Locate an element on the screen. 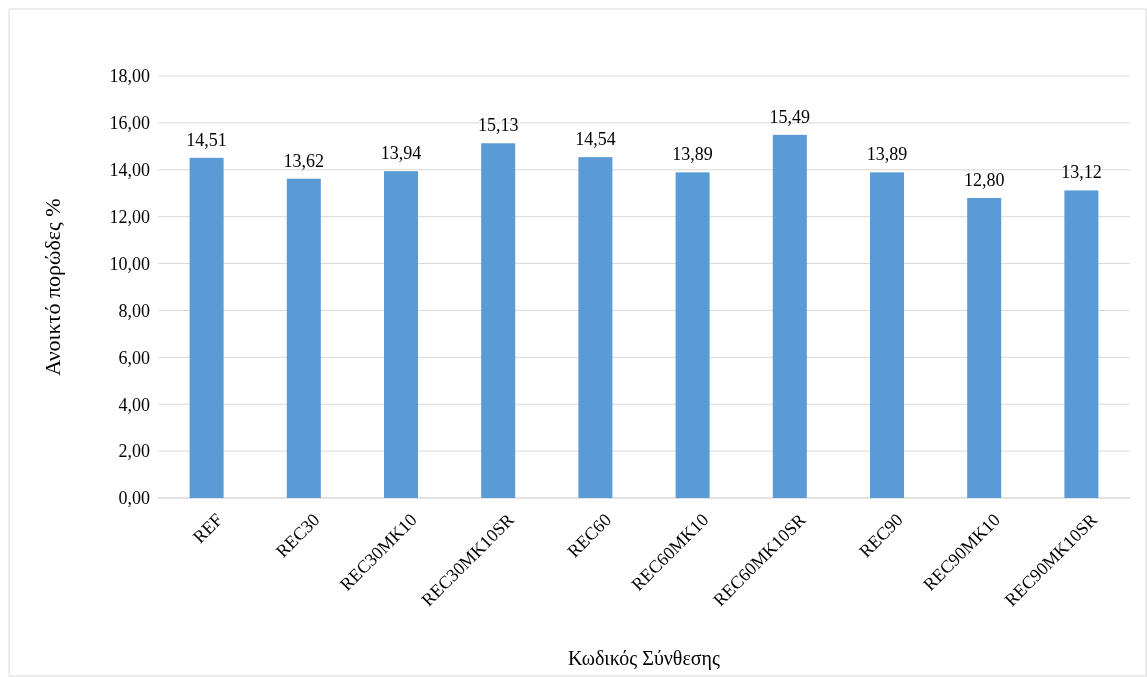  data-label: 13,62 is located at coordinates (304, 160).